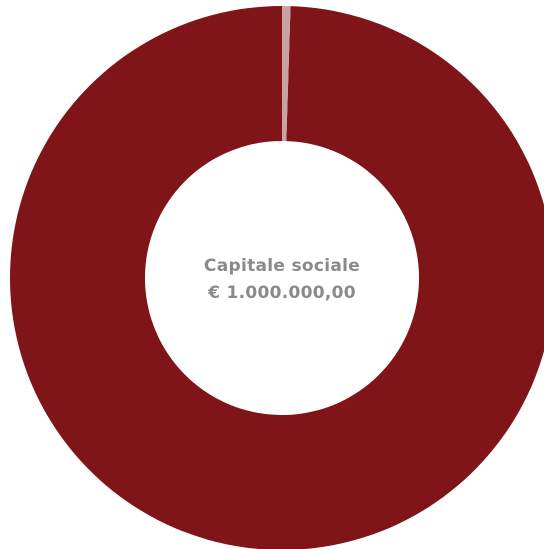 The image size is (544, 549). What do you see at coordinates (282, 266) in the screenshot?
I see `center-label-title: Capitale sociale` at bounding box center [282, 266].